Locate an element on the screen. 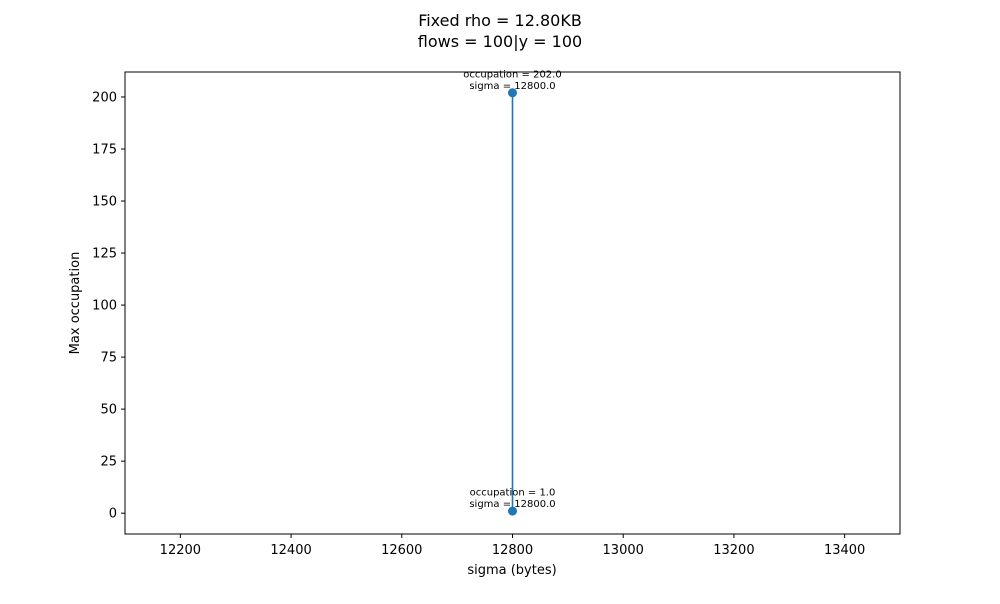 Image resolution: width=1000 pixels, height=604 pixels. y-tick-label: 150 is located at coordinates (104, 202).